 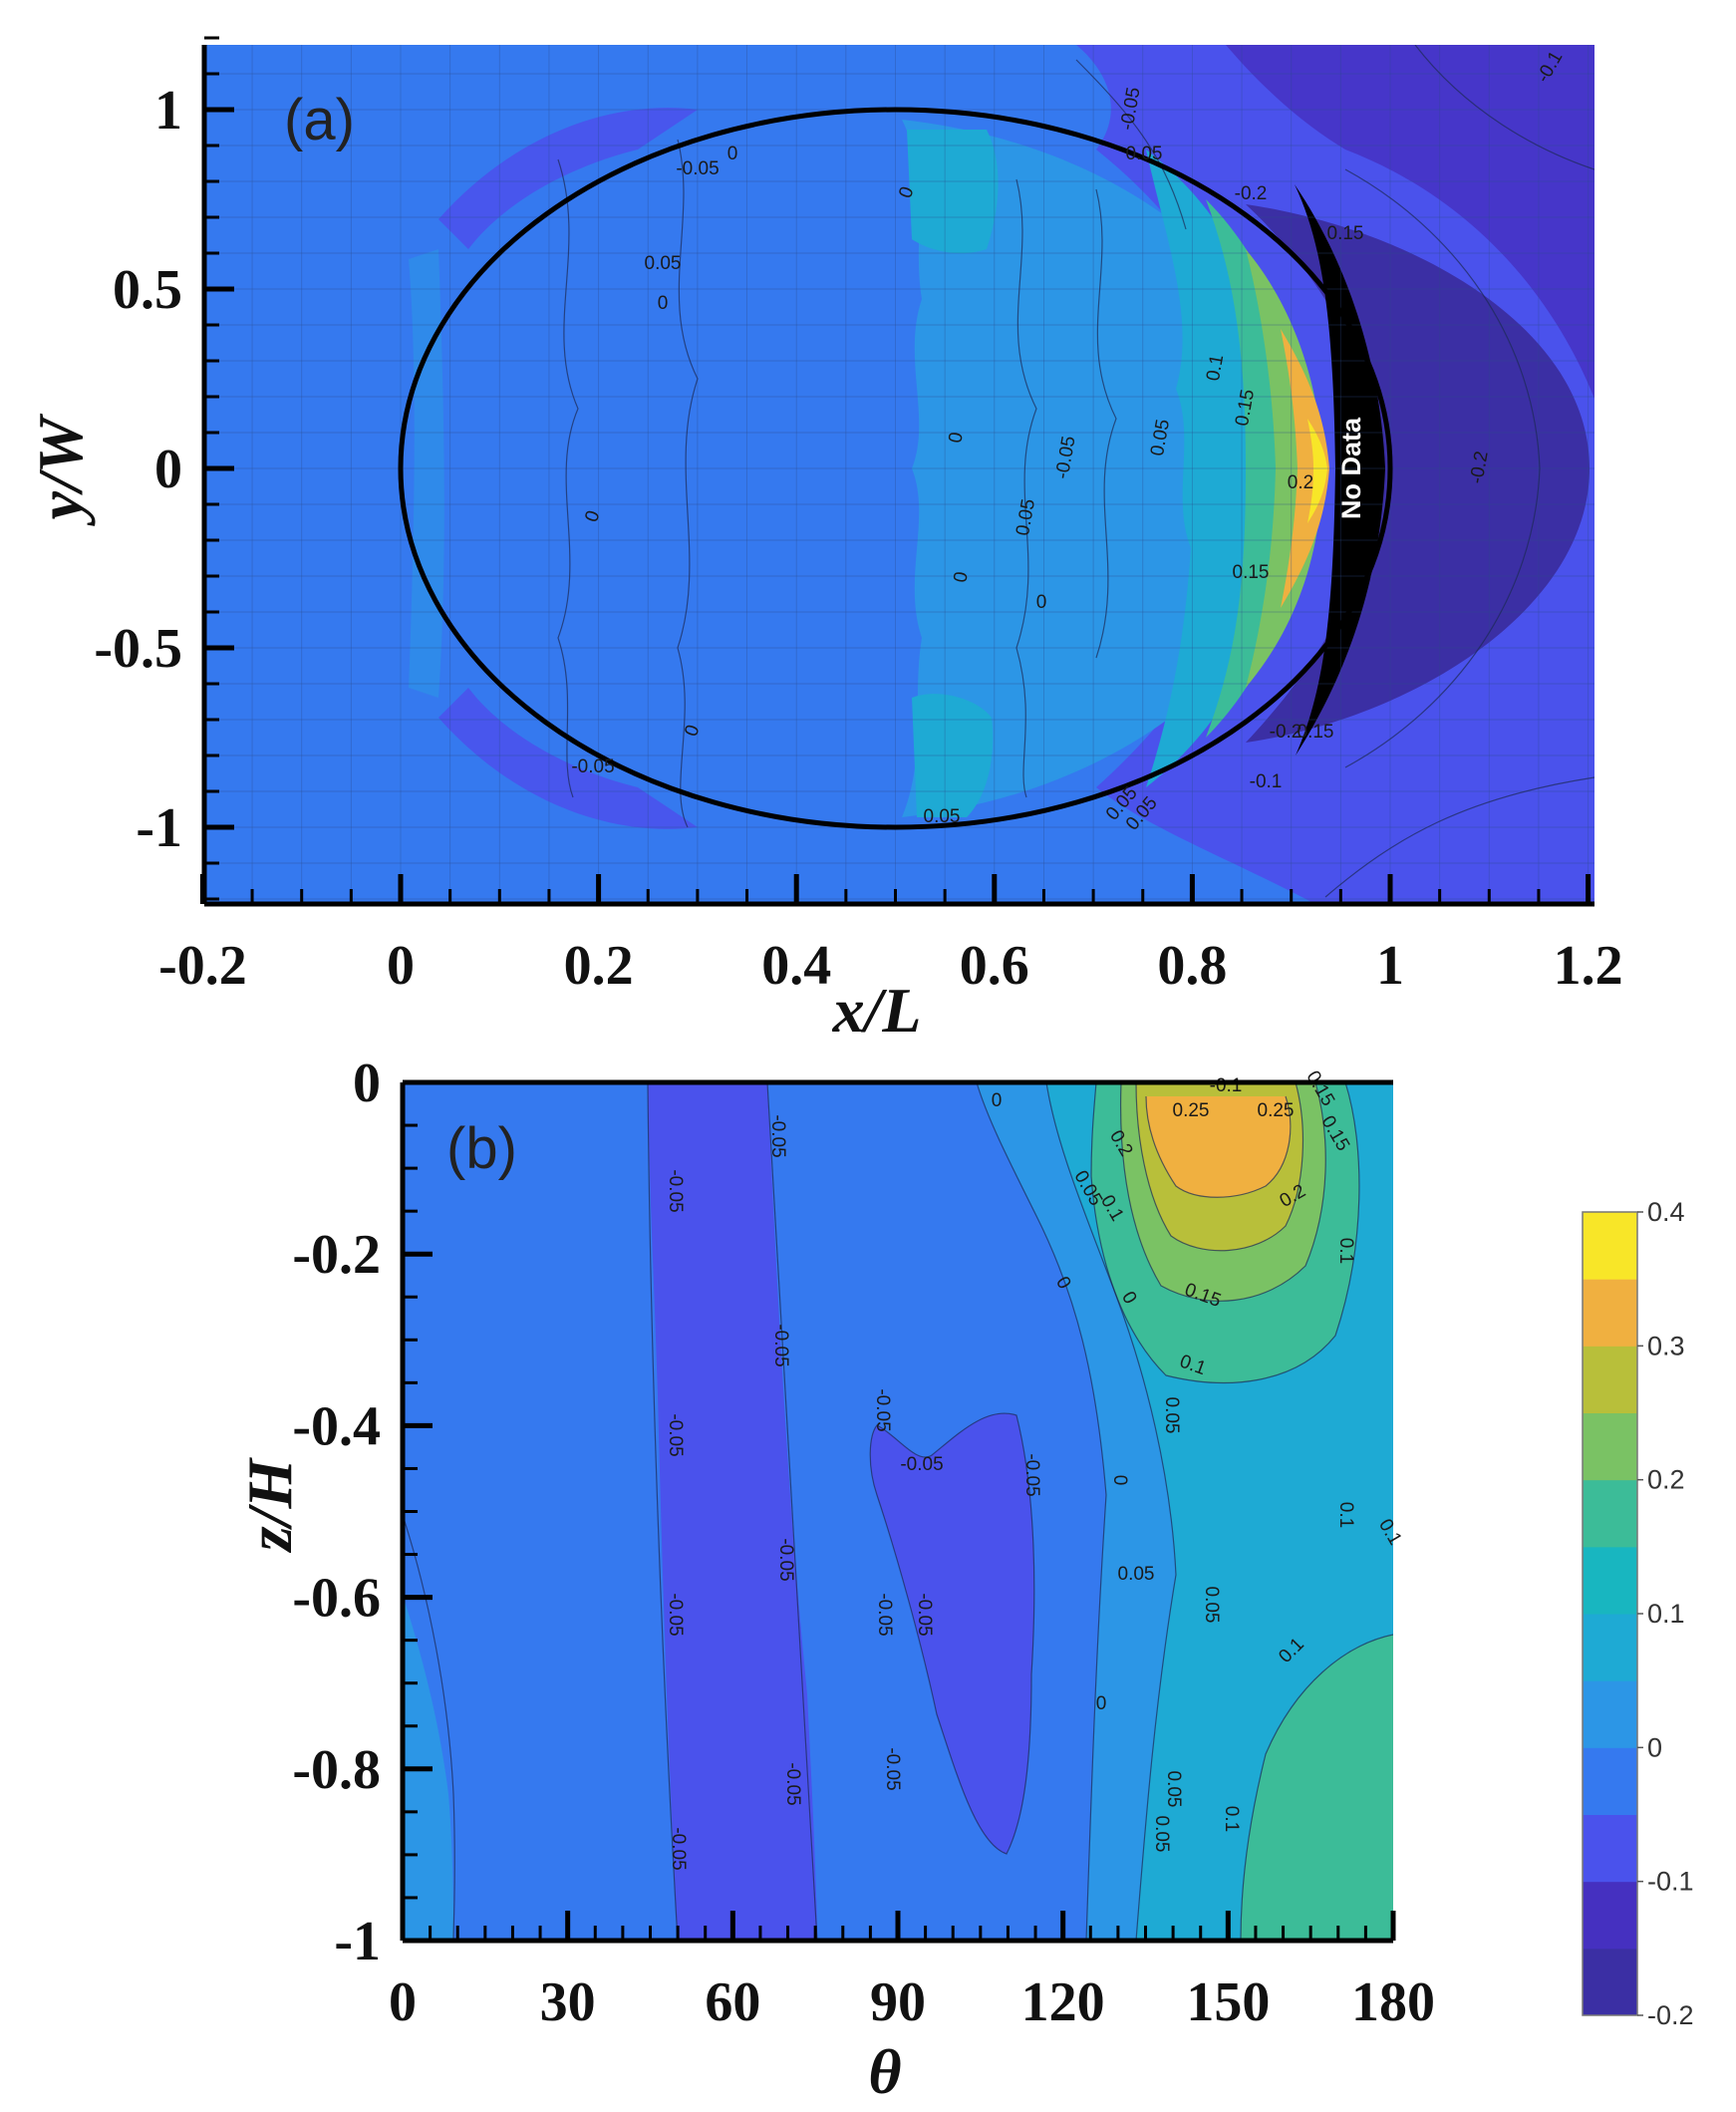 What do you see at coordinates (168, 111) in the screenshot?
I see `panel-a-y-tick-label: 1` at bounding box center [168, 111].